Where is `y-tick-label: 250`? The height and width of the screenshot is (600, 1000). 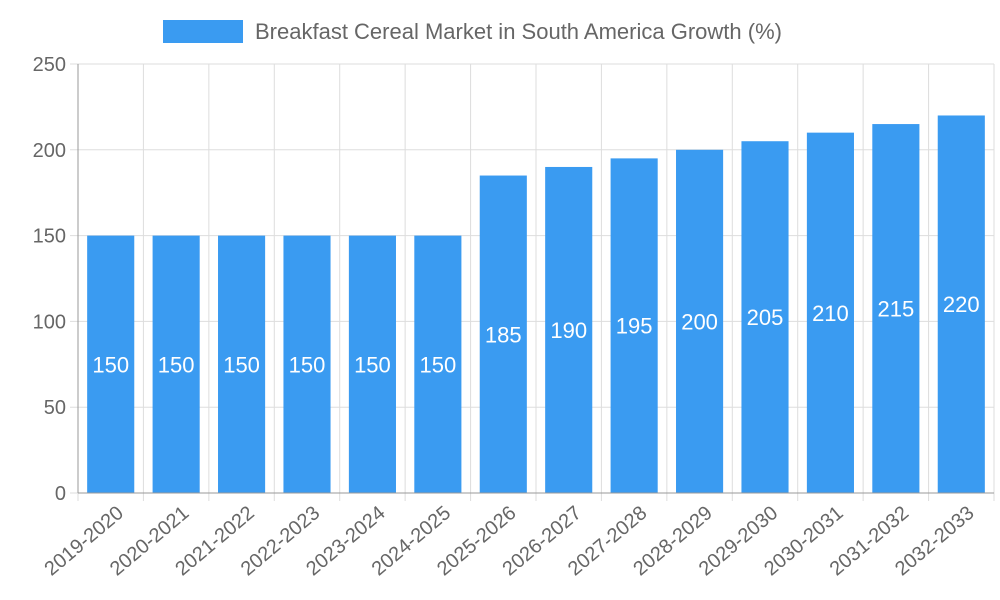 y-tick-label: 250 is located at coordinates (49, 65).